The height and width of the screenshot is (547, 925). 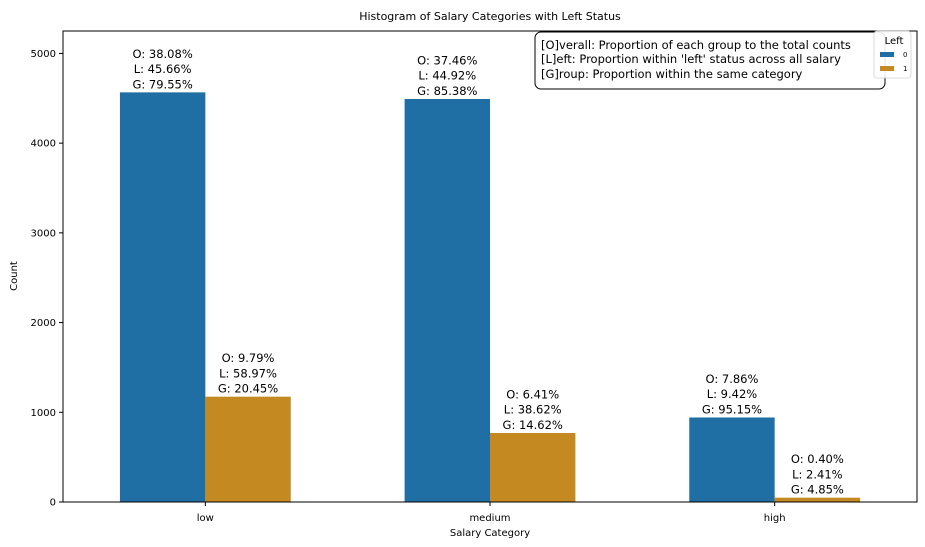 What do you see at coordinates (532, 394) in the screenshot?
I see `bar-label-medium-1-0: O: 6.41%` at bounding box center [532, 394].